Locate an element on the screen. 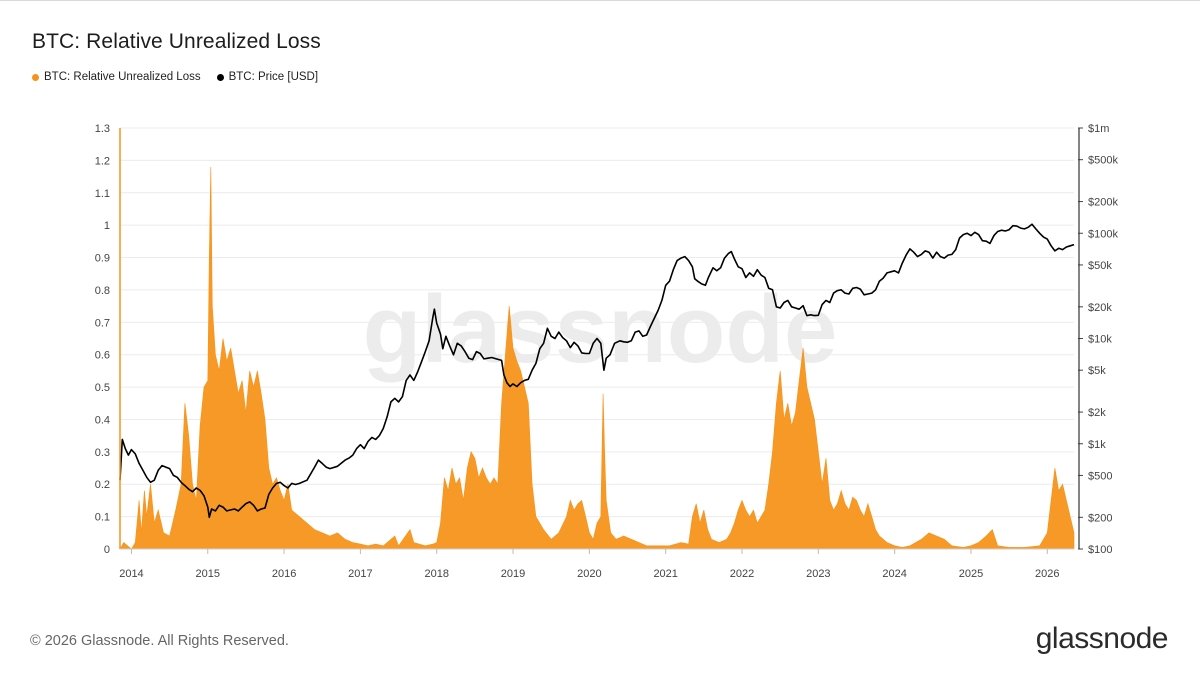  x-tick-label: 2023 is located at coordinates (818, 574).